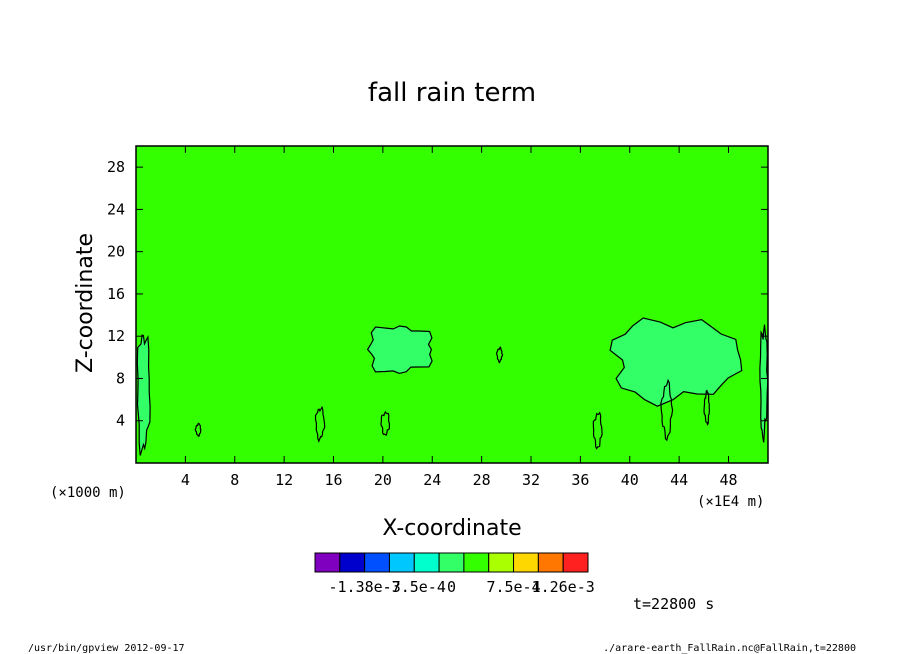  What do you see at coordinates (451, 587) in the screenshot?
I see `colorbar-label: 0` at bounding box center [451, 587].